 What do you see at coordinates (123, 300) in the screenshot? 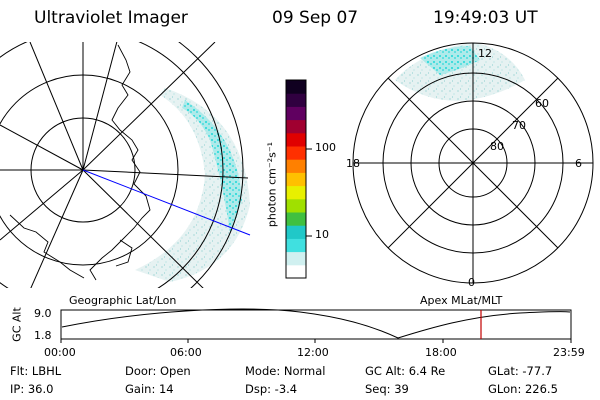
I see `left-panel-caption: Geographic Lat/Lon` at bounding box center [123, 300].